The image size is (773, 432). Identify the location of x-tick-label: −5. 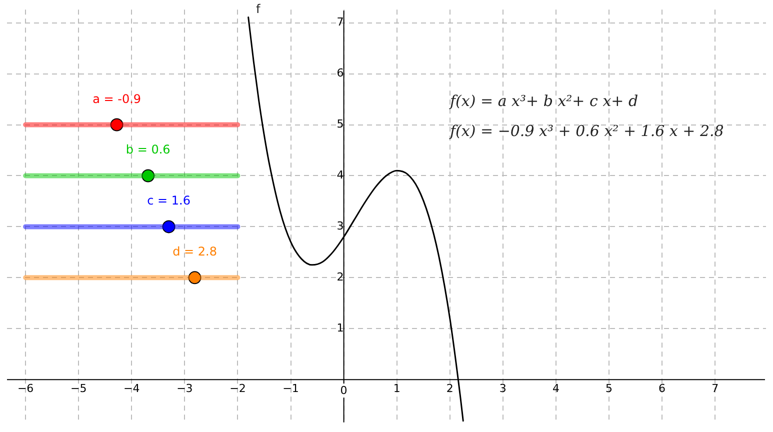
(78, 389).